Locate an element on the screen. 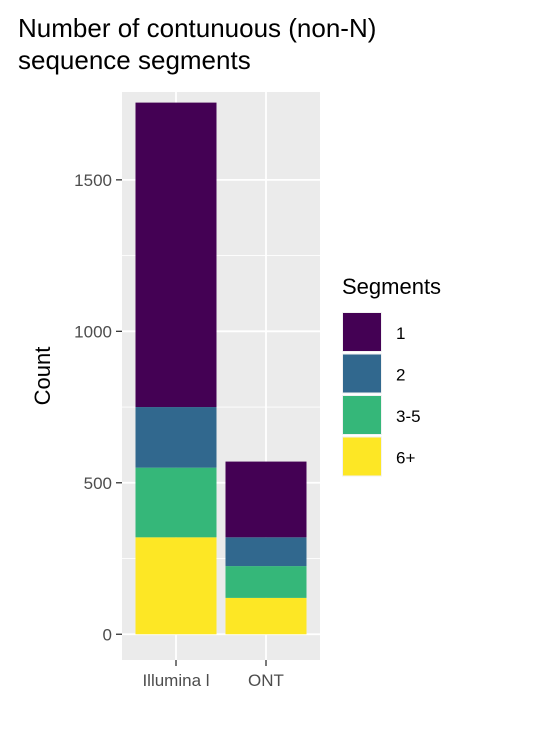  y-tick-label: 500 is located at coordinates (98, 483).